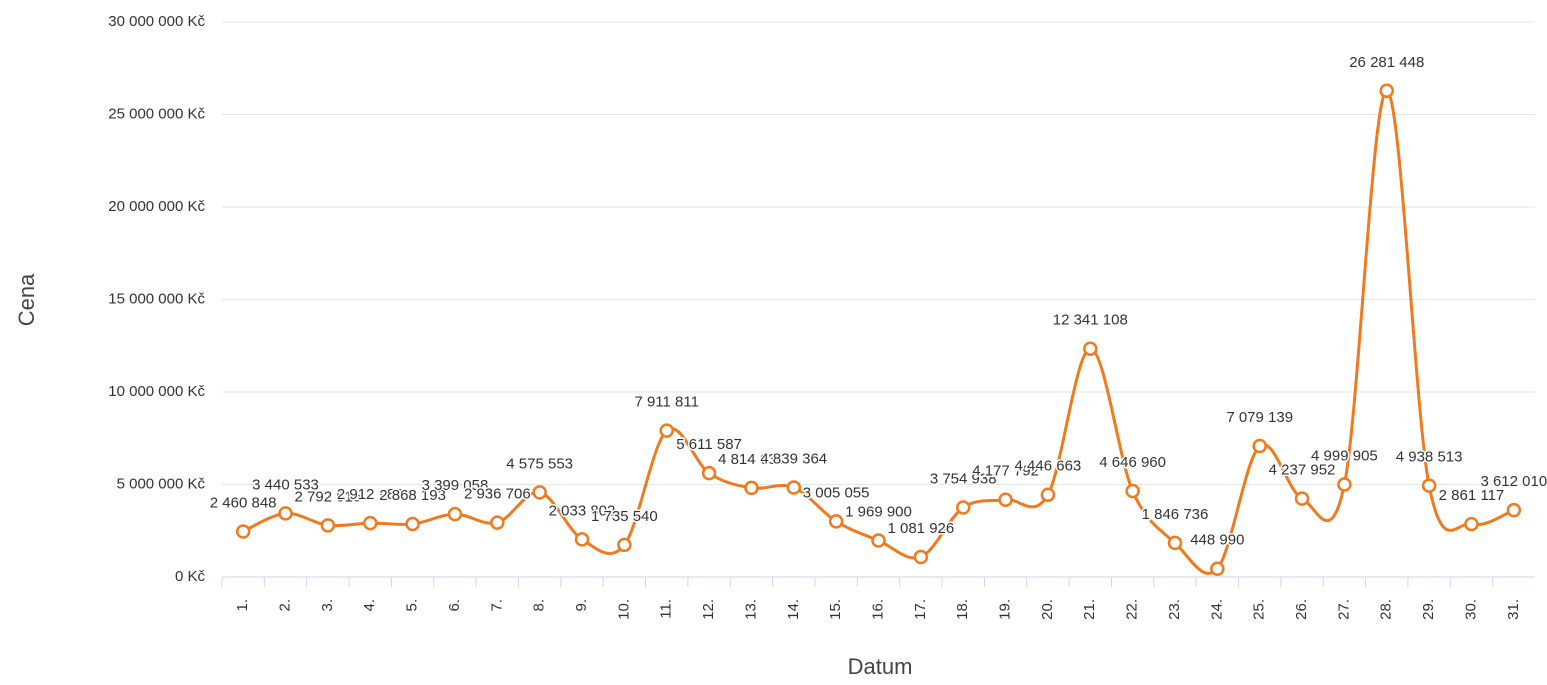 The image size is (1547, 685). I want to click on x-tick-label: 2., so click(285, 605).